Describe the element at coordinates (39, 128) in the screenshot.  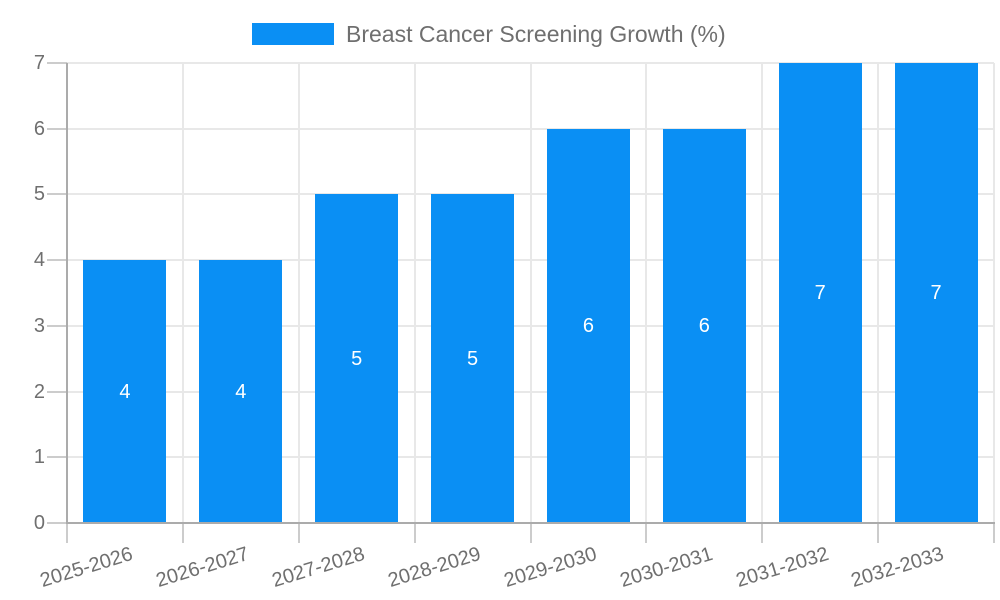
I see `y-tick-label: 6` at that location.